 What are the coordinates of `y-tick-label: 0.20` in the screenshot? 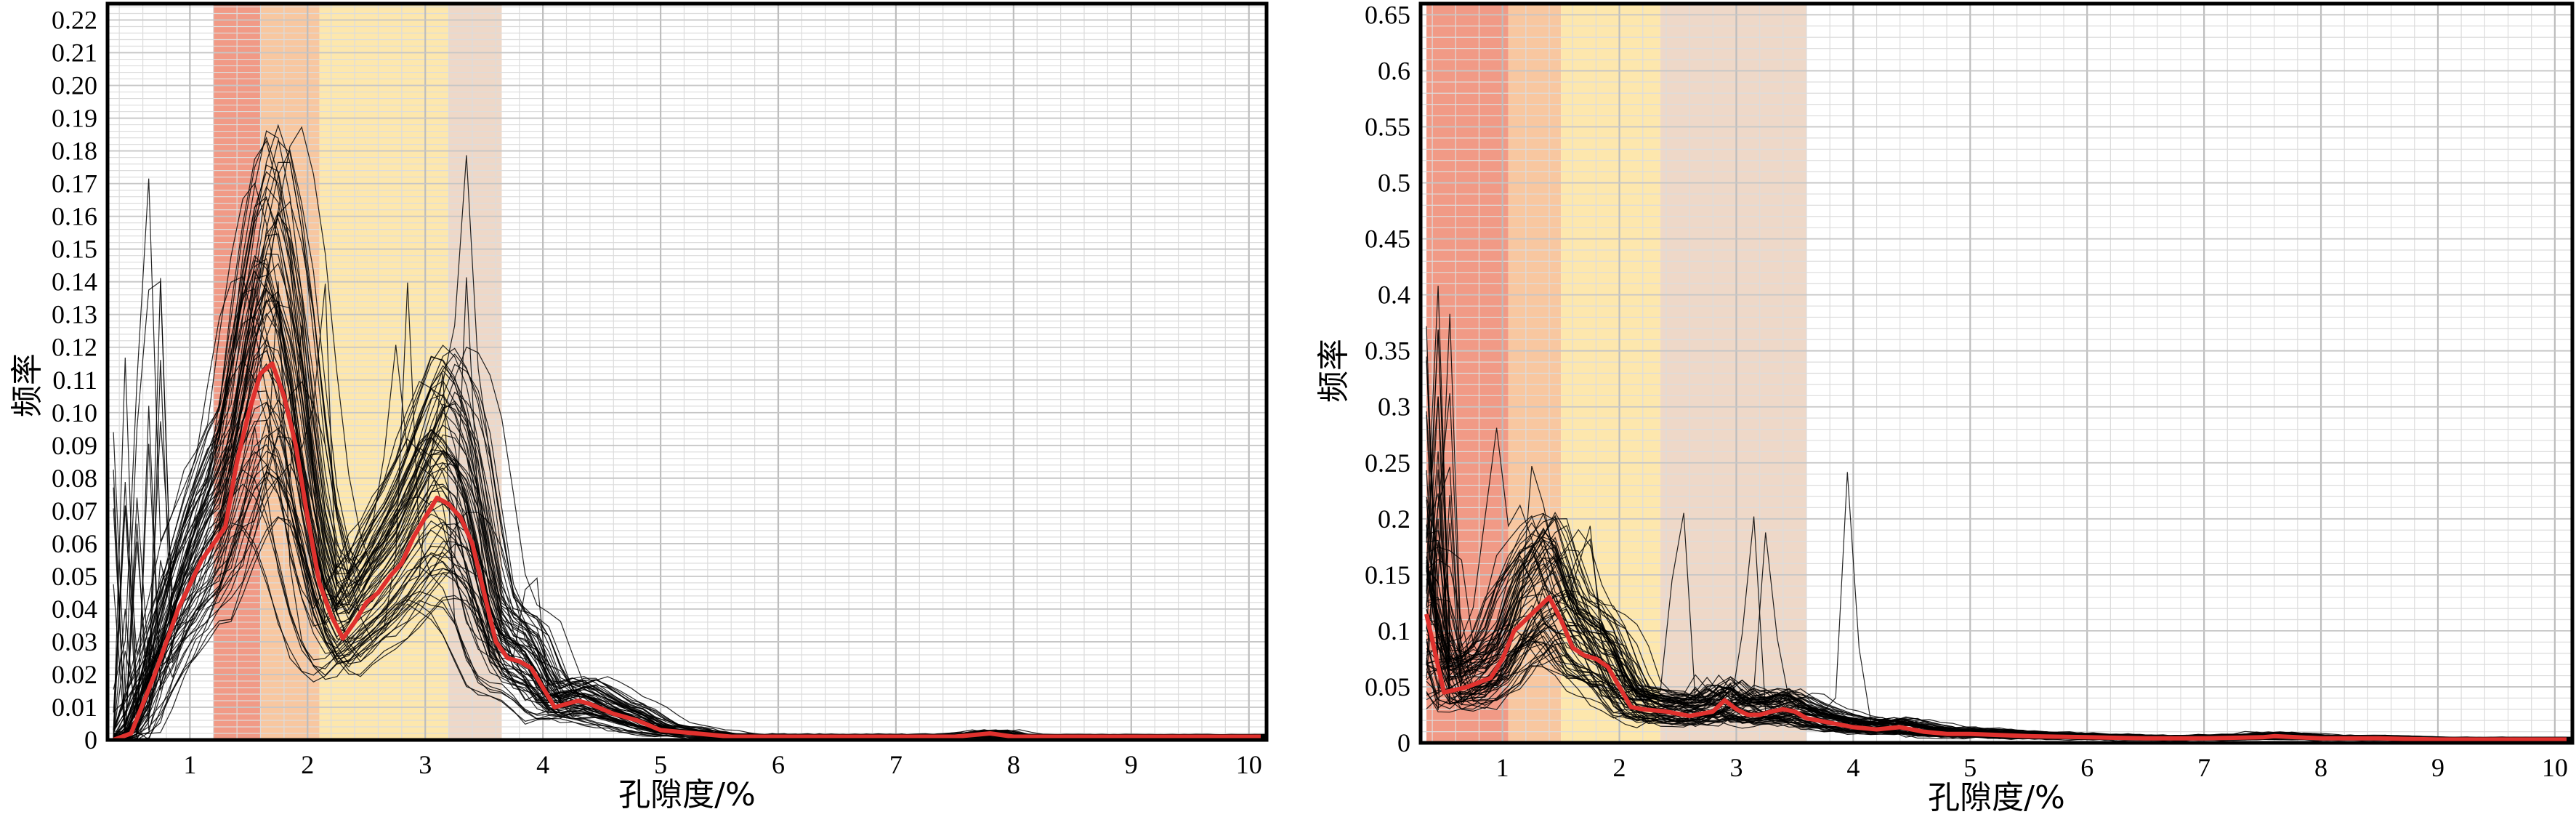 It's located at (75, 85).